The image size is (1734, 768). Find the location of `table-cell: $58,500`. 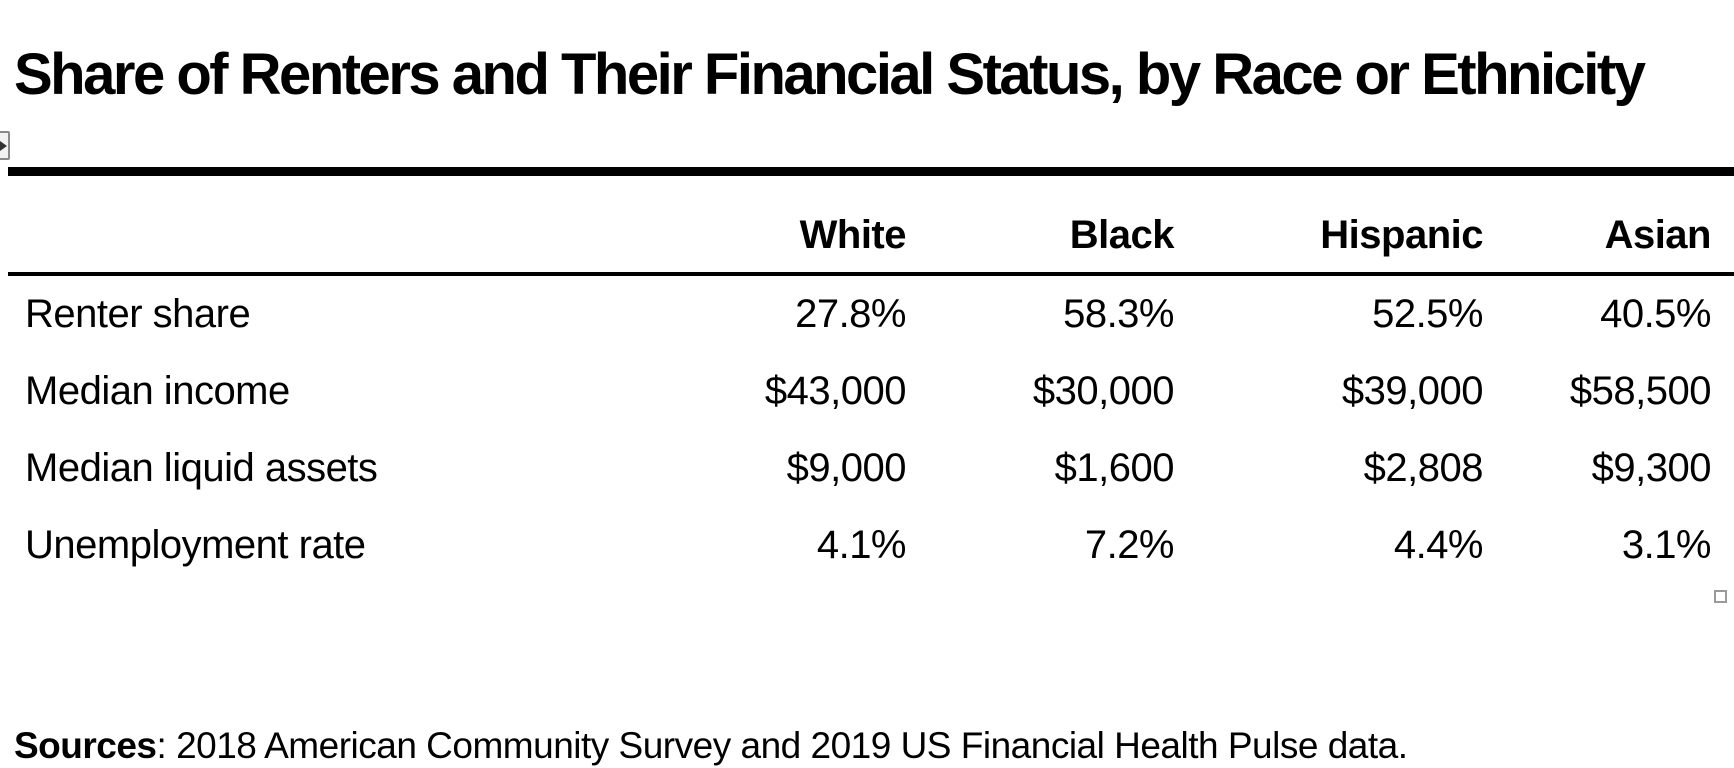

table-cell: $58,500 is located at coordinates (1640, 391).